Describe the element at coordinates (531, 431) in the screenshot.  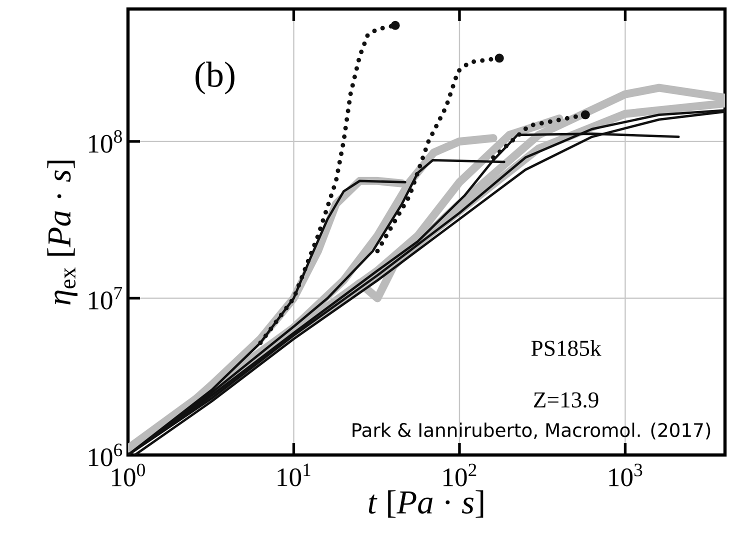
I see `annotation: Park & Ianniruberto, Macromol. (2017)` at that location.